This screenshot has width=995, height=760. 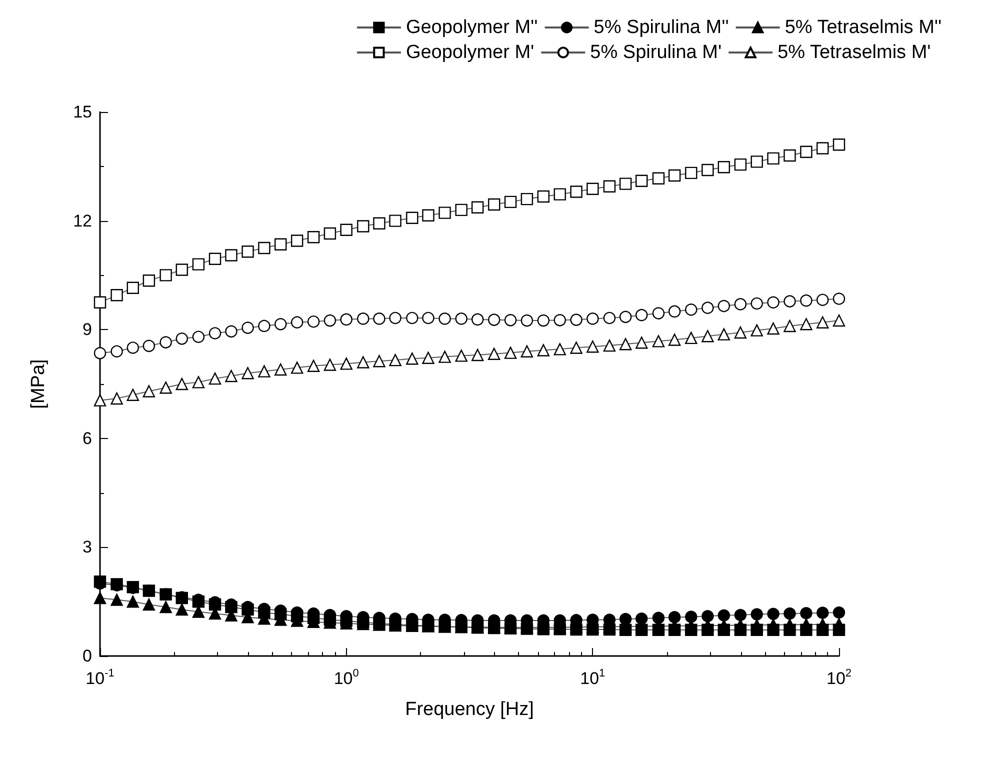 I want to click on y-tick-label: 3, so click(x=87, y=547).